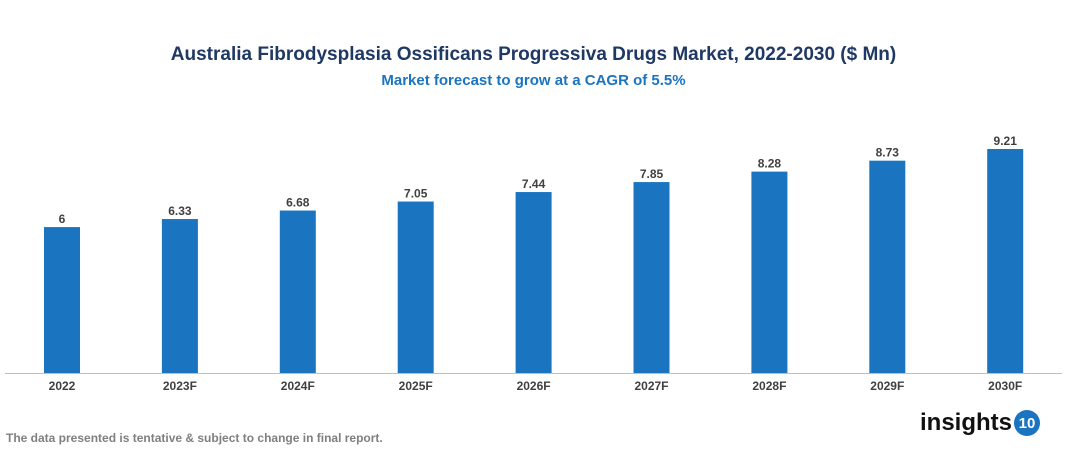 This screenshot has height=454, width=1067. I want to click on data-label: 8.73, so click(888, 153).